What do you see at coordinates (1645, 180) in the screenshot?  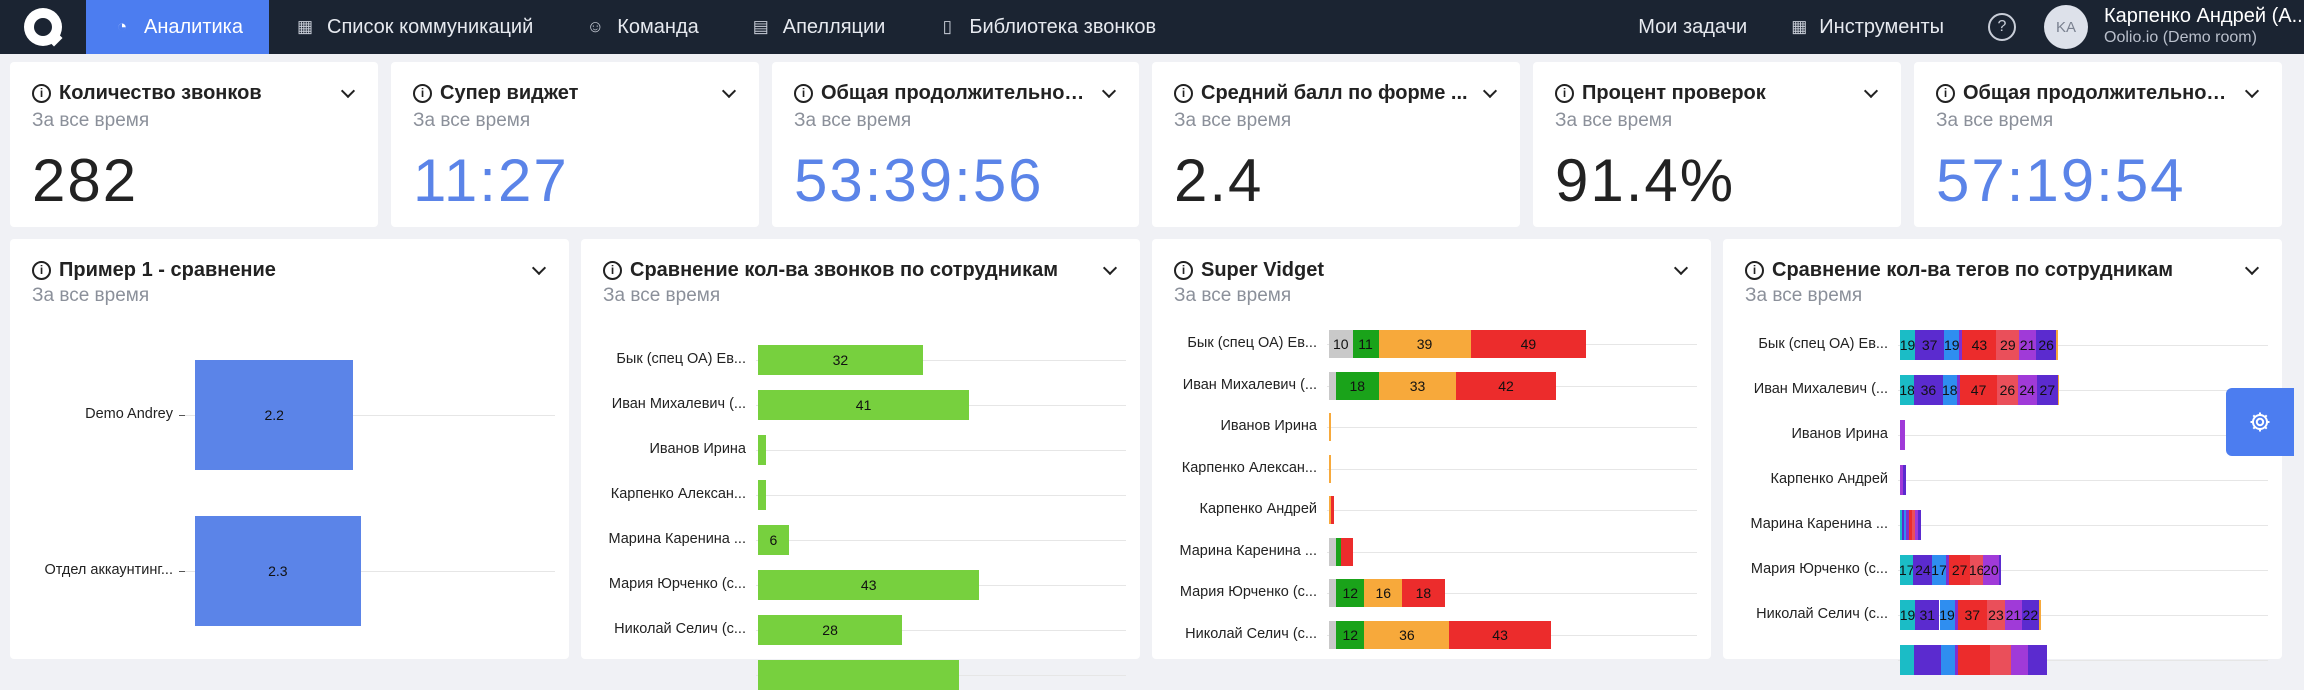 I see `kpi-value: 91.4%` at bounding box center [1645, 180].